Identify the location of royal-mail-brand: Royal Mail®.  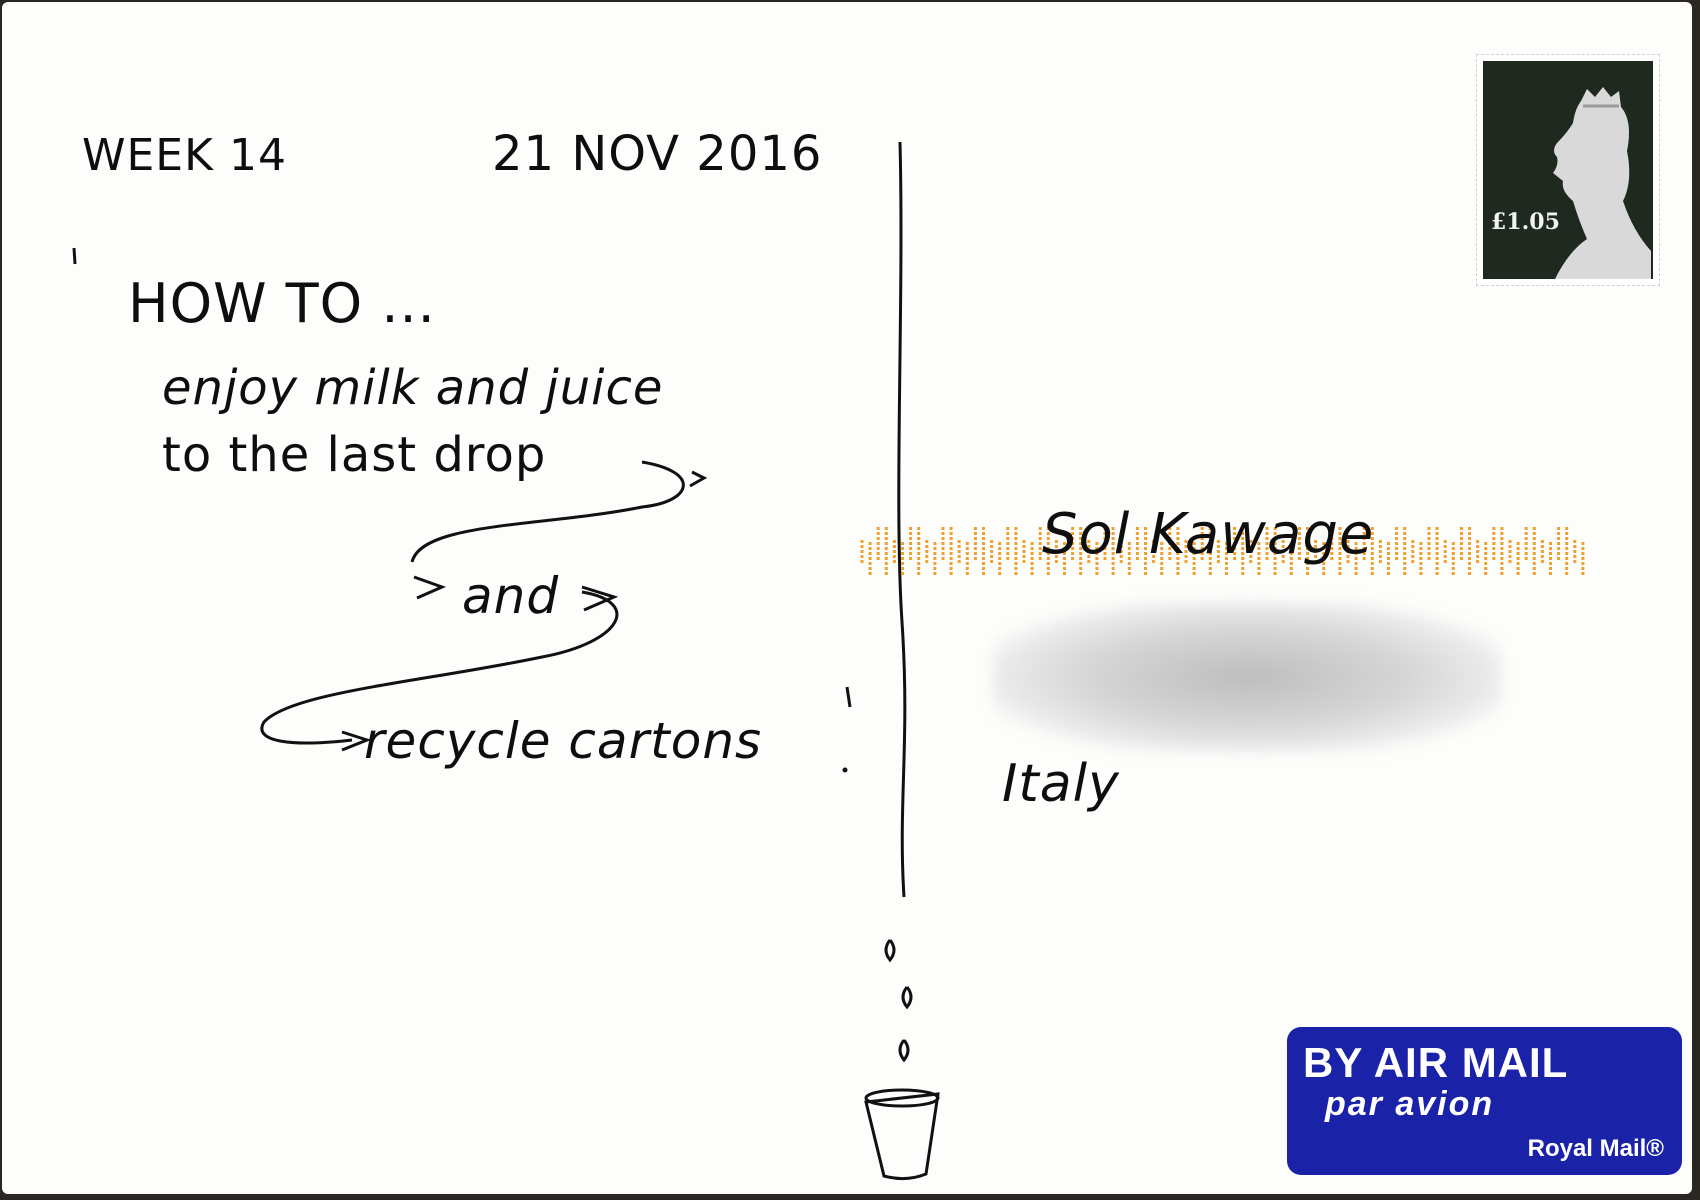
(1595, 1148).